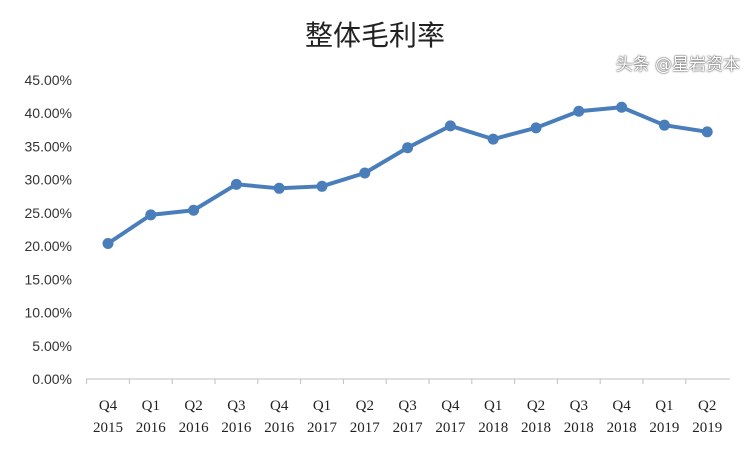  What do you see at coordinates (48, 246) in the screenshot?
I see `y-tick-label: 20.00%` at bounding box center [48, 246].